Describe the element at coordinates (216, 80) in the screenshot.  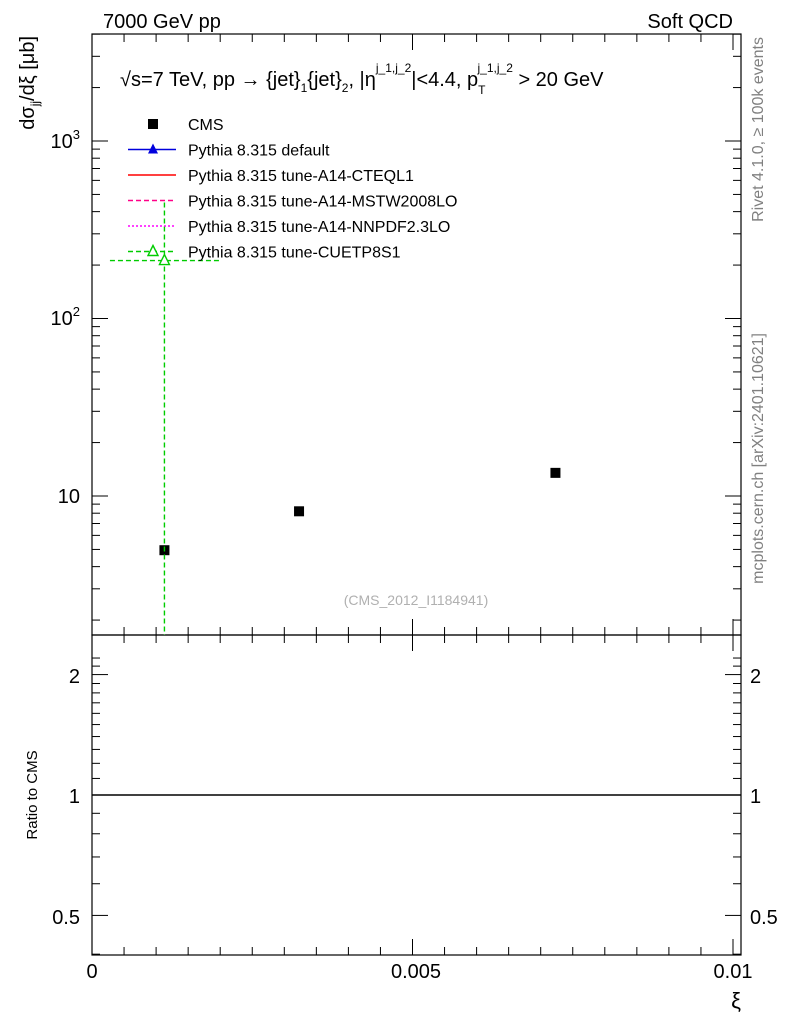
I see `title-main: s=7 TeV, pp → {jet}` at that location.